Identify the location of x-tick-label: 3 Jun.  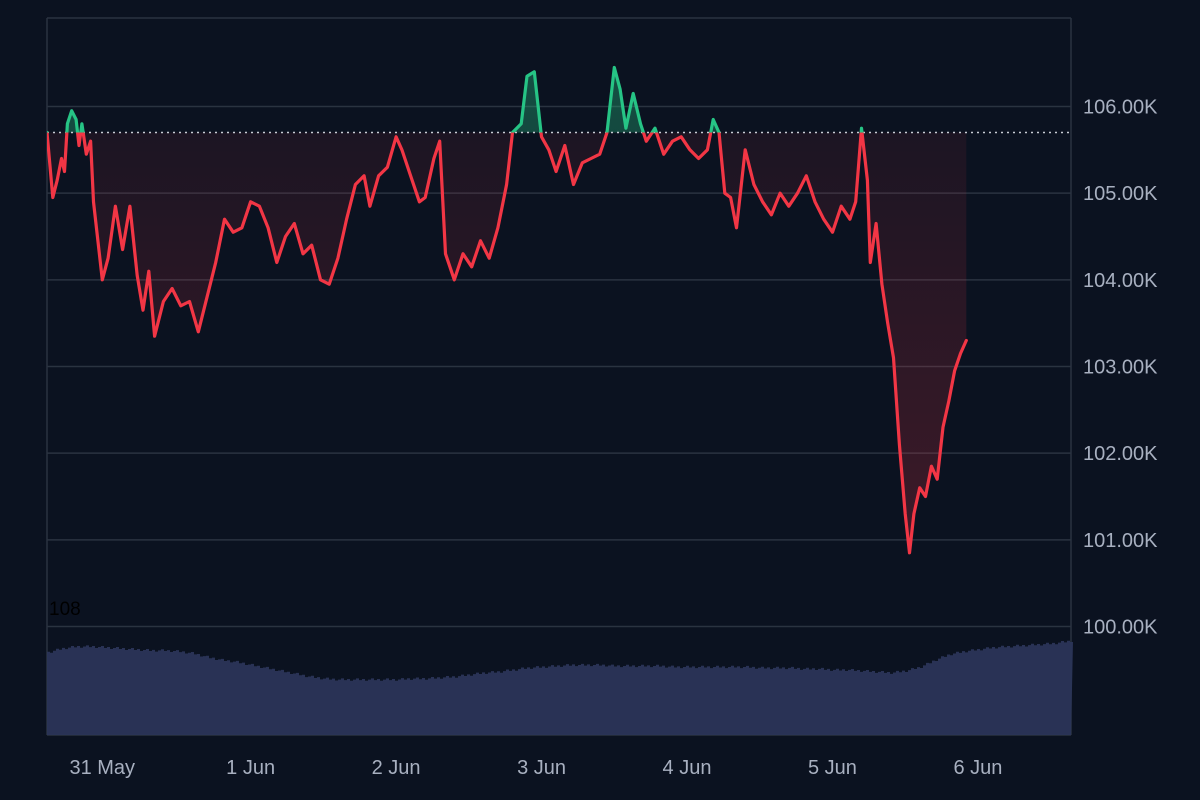
(541, 768).